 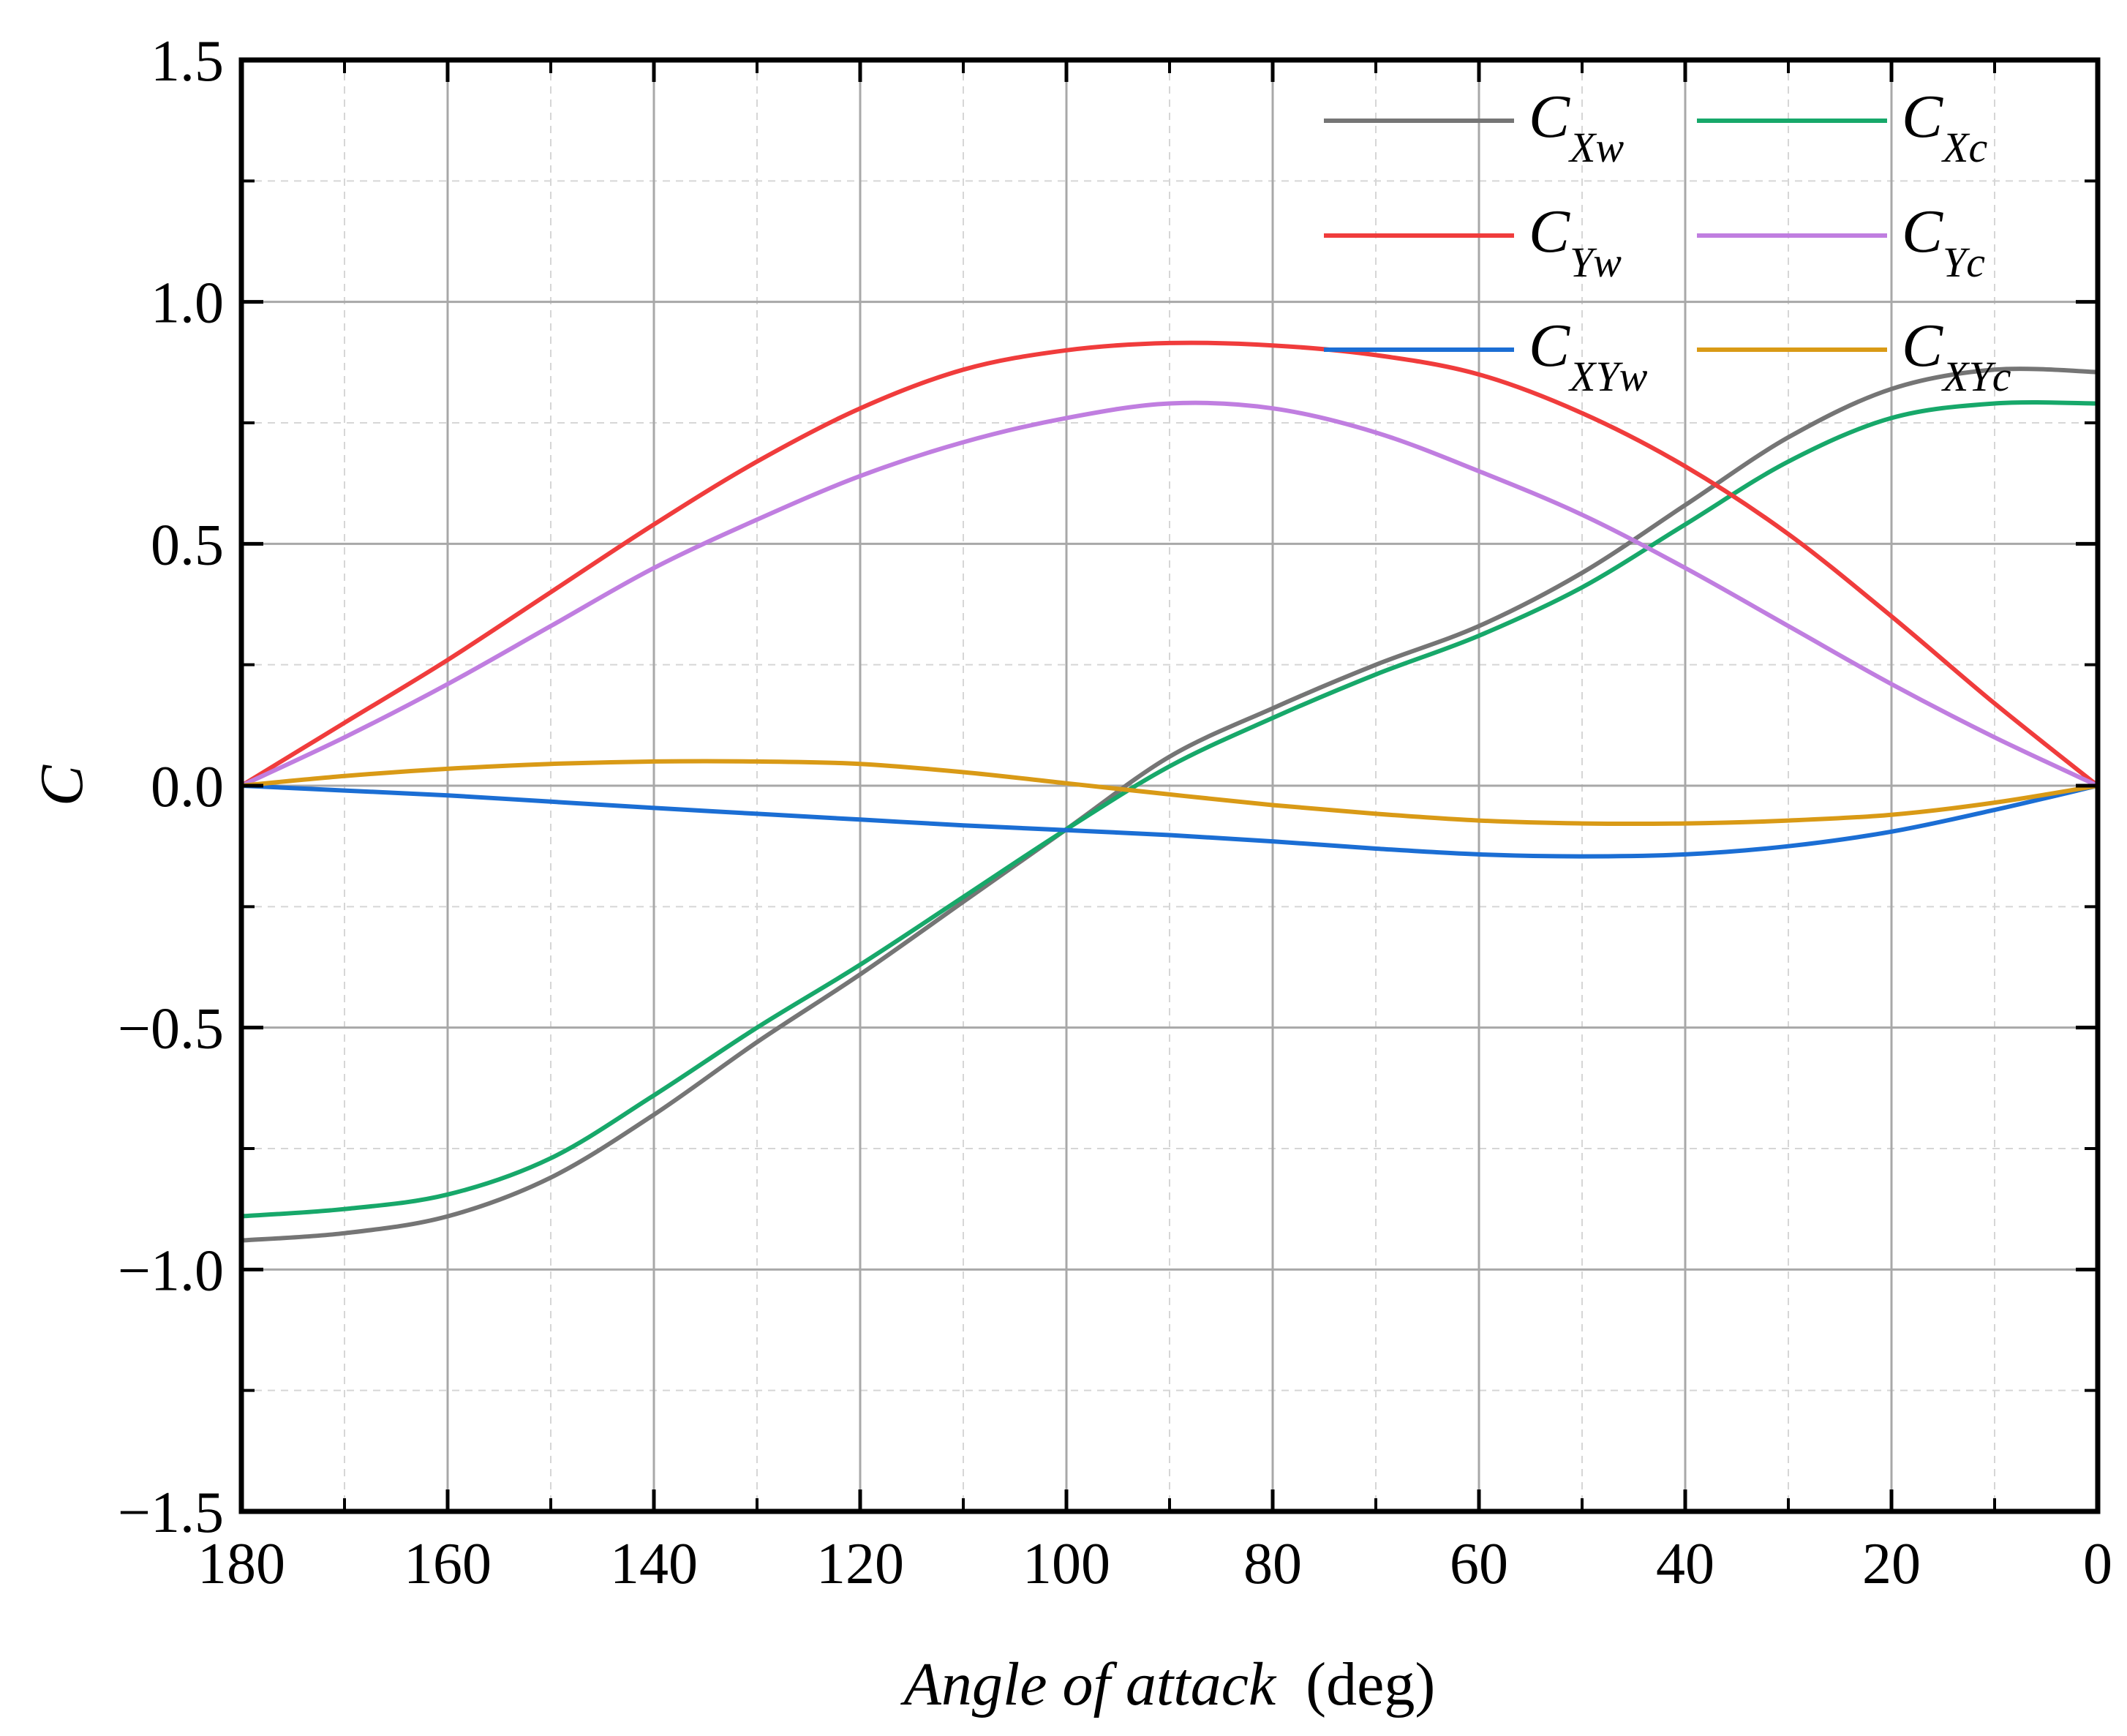 I want to click on x-axis-title: Angle of attack (deg), so click(x=1168, y=1684).